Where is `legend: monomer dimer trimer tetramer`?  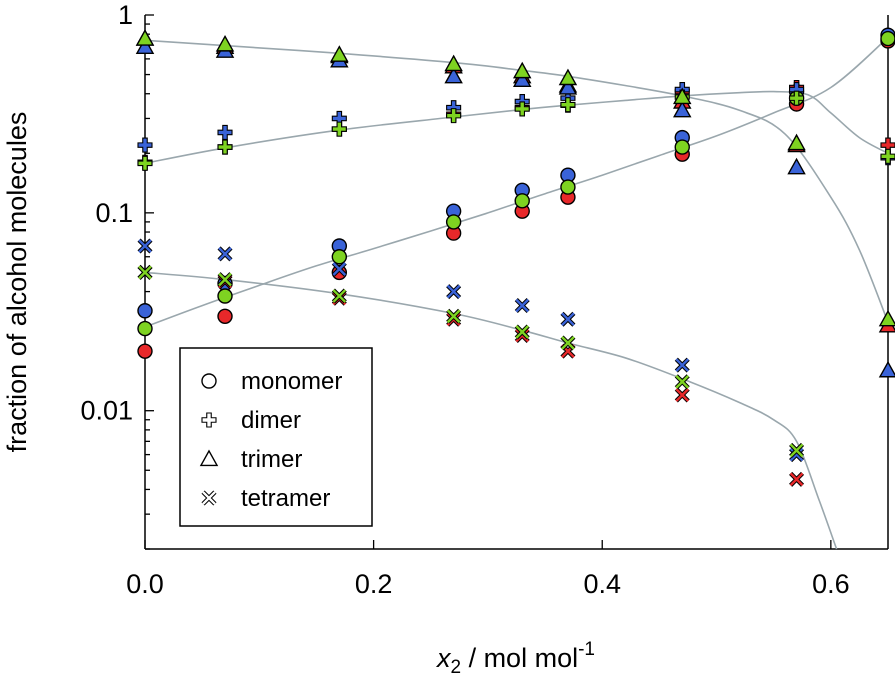
legend: monomer dimer trimer tetramer is located at coordinates (276, 437).